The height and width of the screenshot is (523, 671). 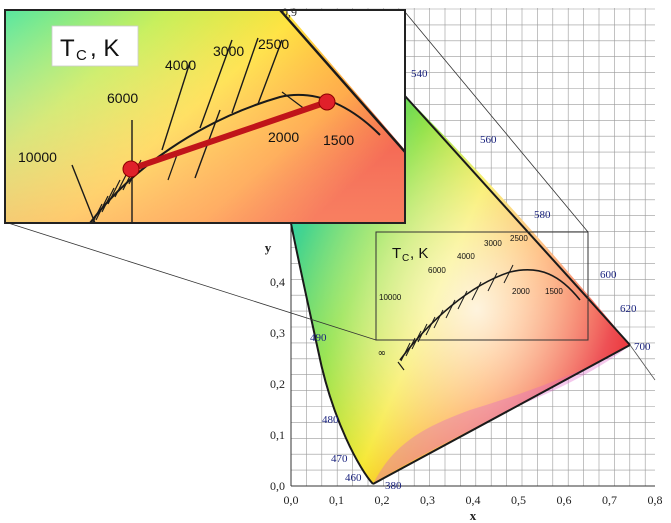 I want to click on inset-source-box, so click(x=482, y=286).